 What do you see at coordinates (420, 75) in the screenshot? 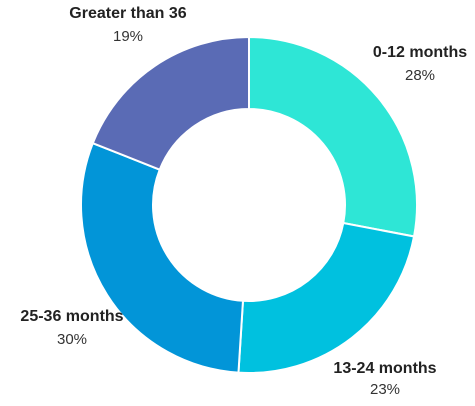
I see `data-label: 28%` at bounding box center [420, 75].